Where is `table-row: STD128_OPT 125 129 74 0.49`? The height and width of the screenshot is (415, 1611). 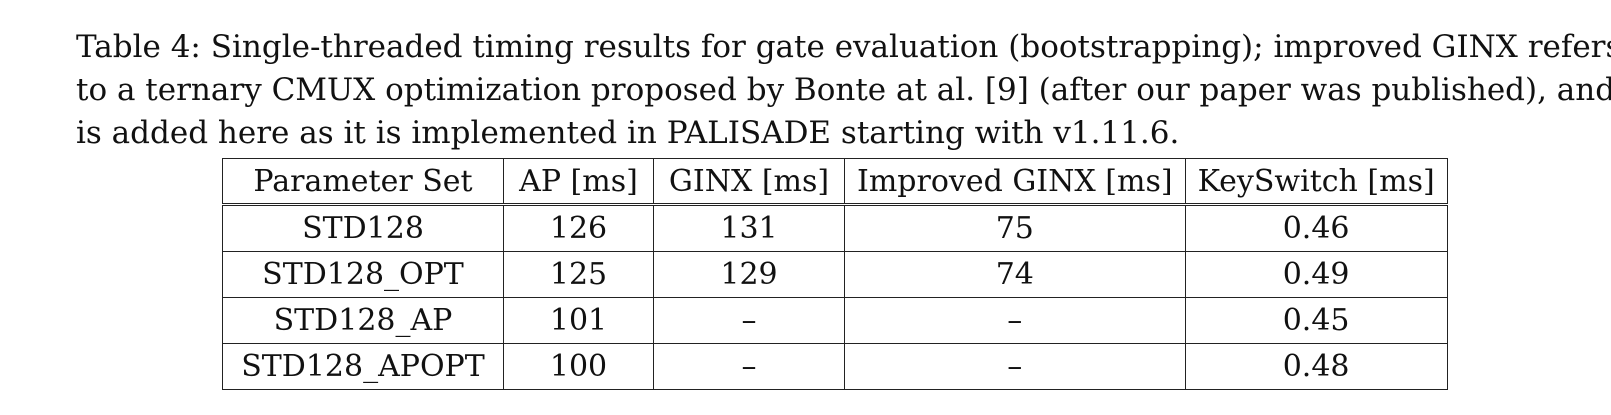 table-row: STD128_OPT 125 129 74 0.49 is located at coordinates (835, 274).